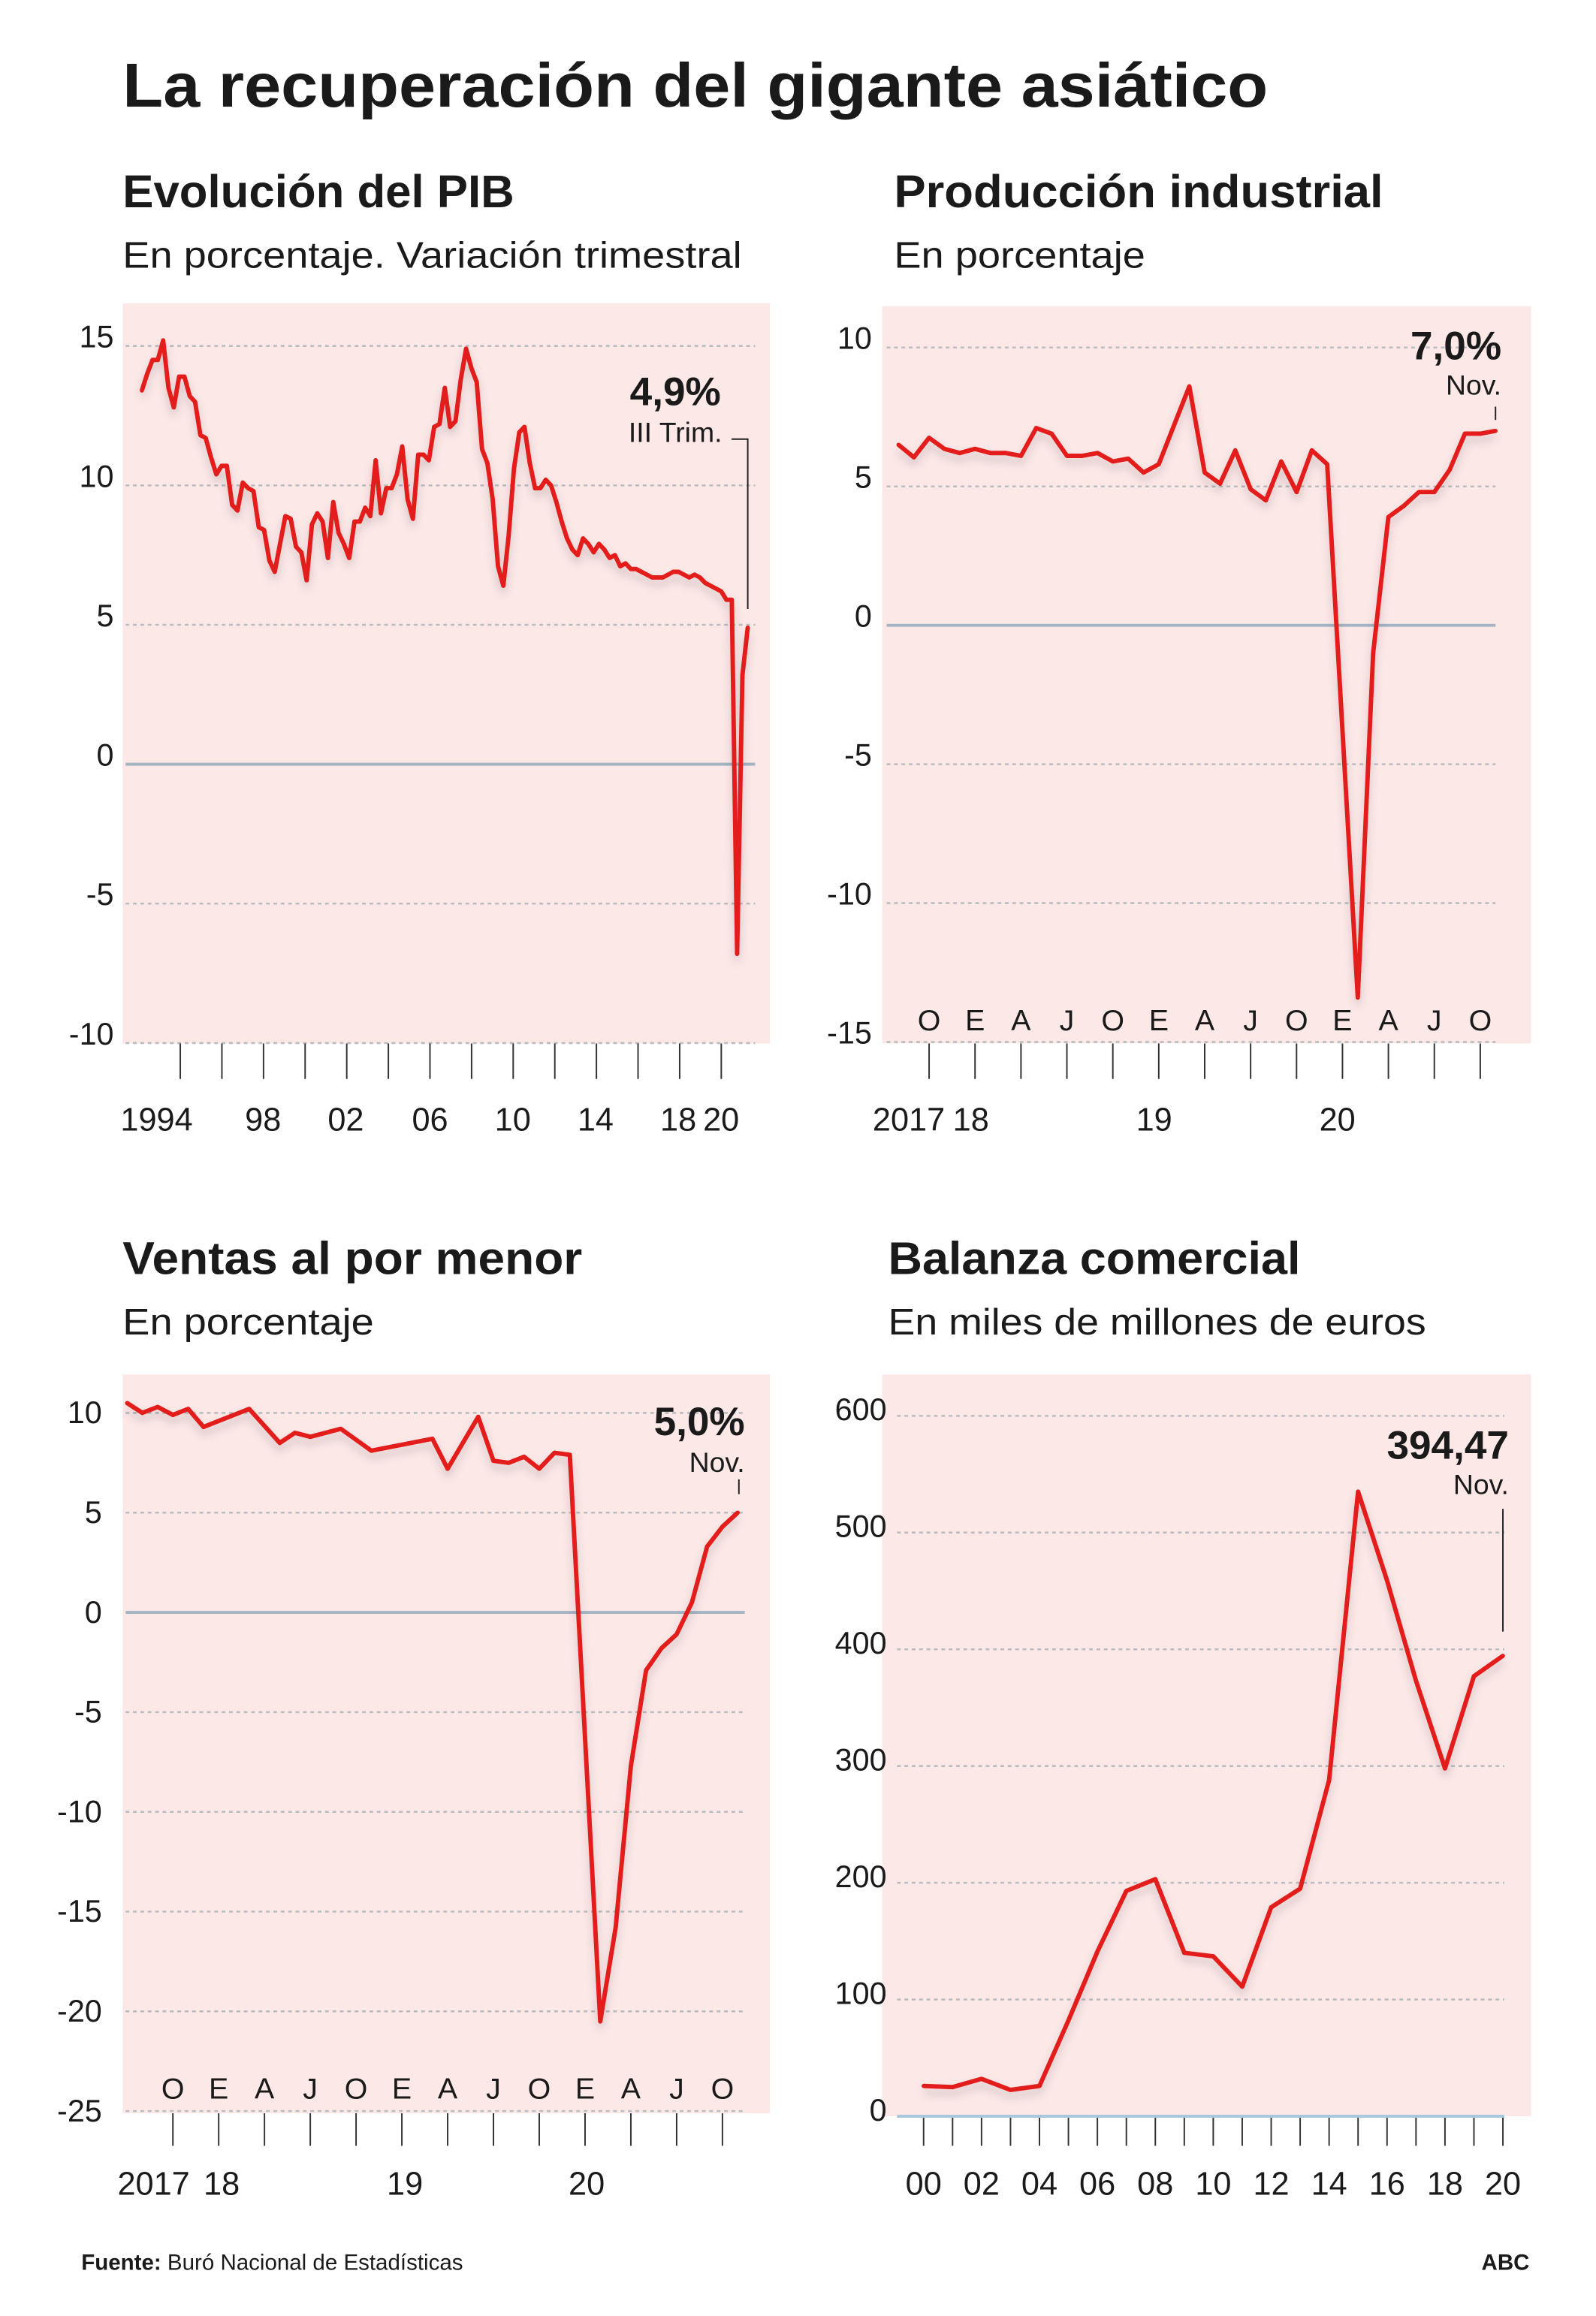  I want to click on year-label: 2017, so click(909, 1120).